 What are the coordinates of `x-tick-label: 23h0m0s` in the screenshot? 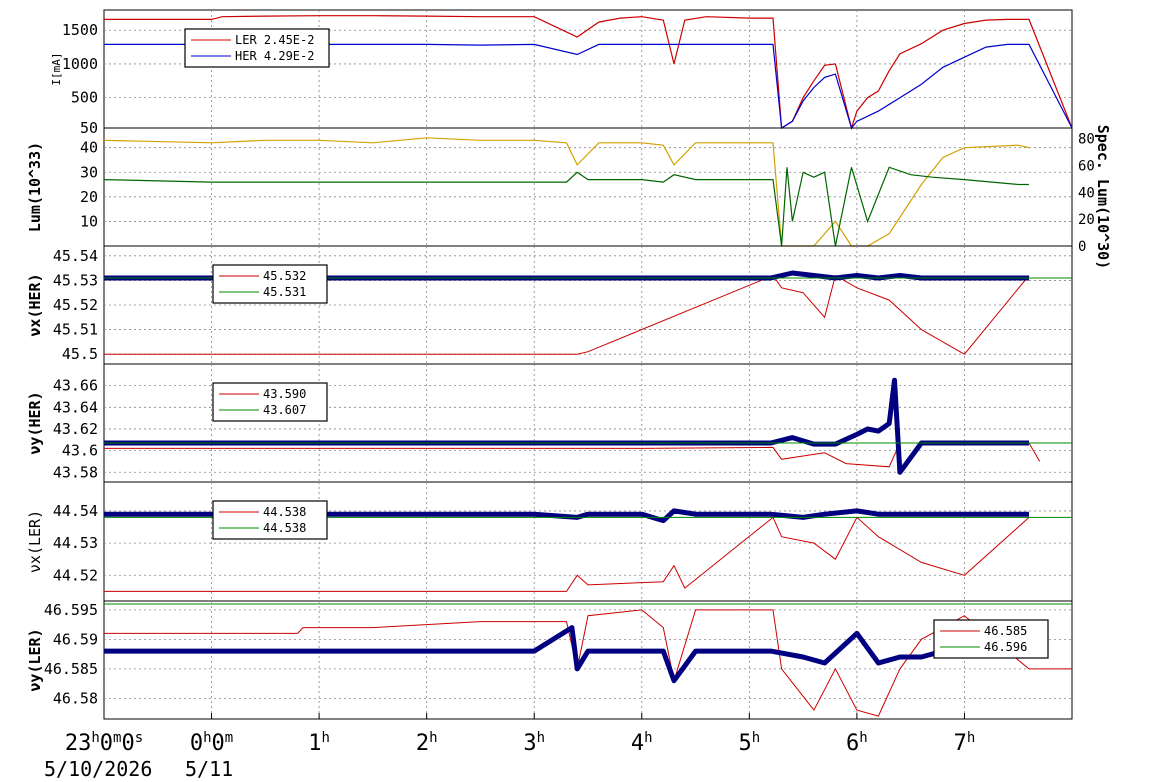 It's located at (104, 743).